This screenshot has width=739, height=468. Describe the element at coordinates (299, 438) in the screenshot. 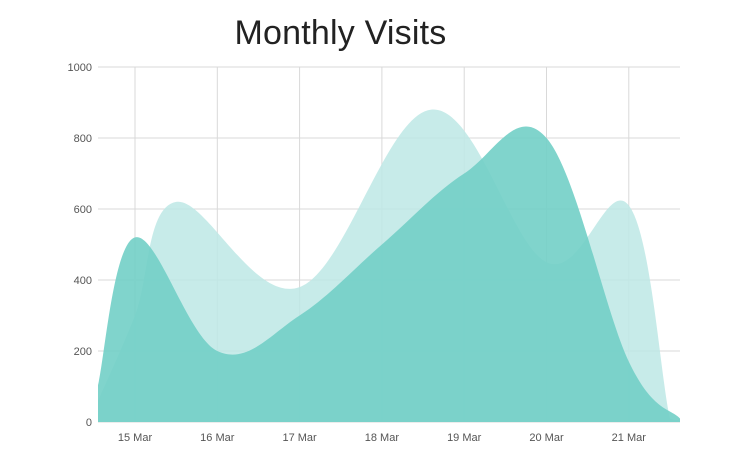

I see `x-tick-label: 17 Mar` at that location.